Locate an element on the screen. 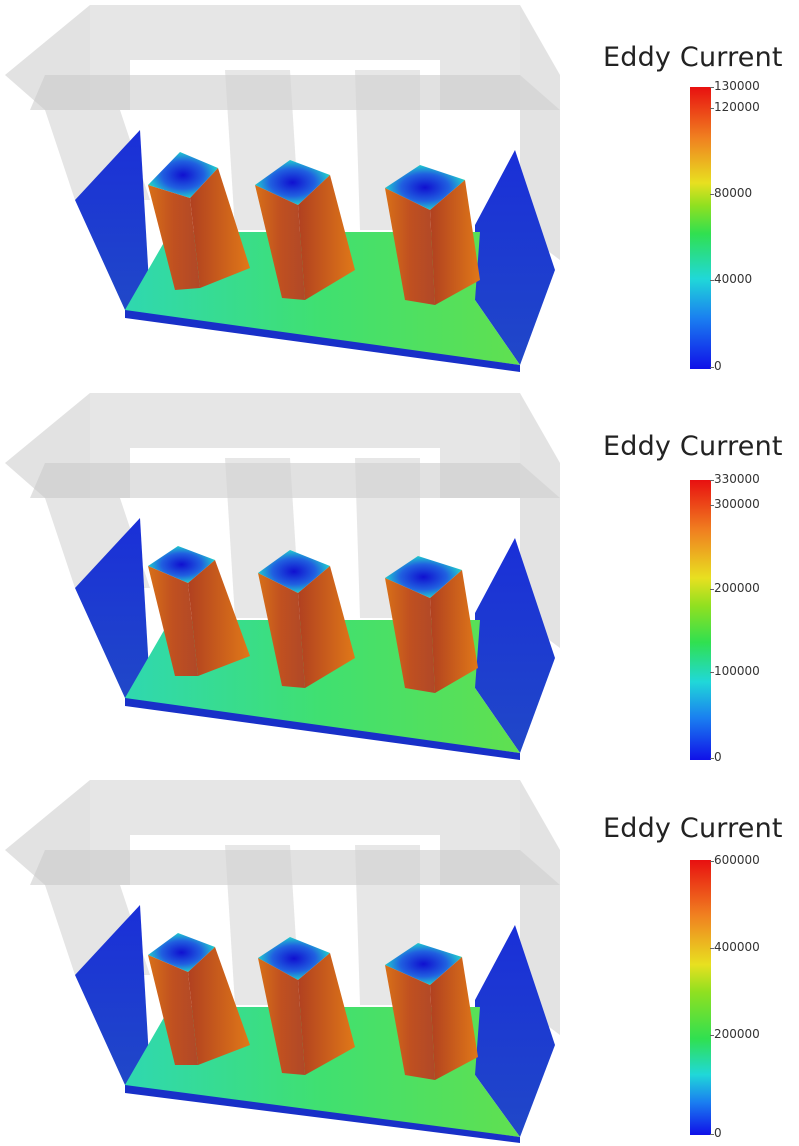 This screenshot has width=799, height=1146. tick-2-zero: 0 is located at coordinates (716, 757).